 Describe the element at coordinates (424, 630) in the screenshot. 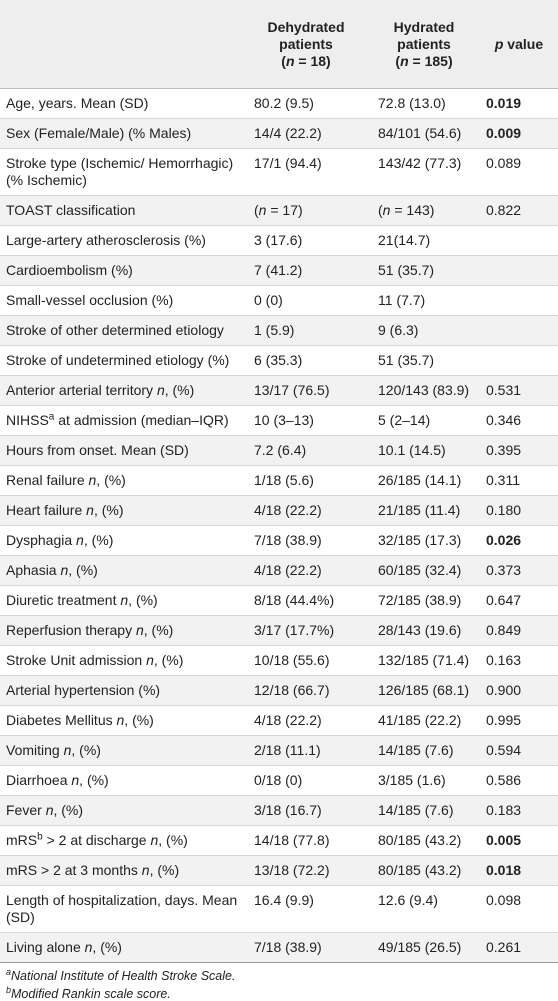

I see `row-hydrated-value: 28/143 (19.6)` at that location.